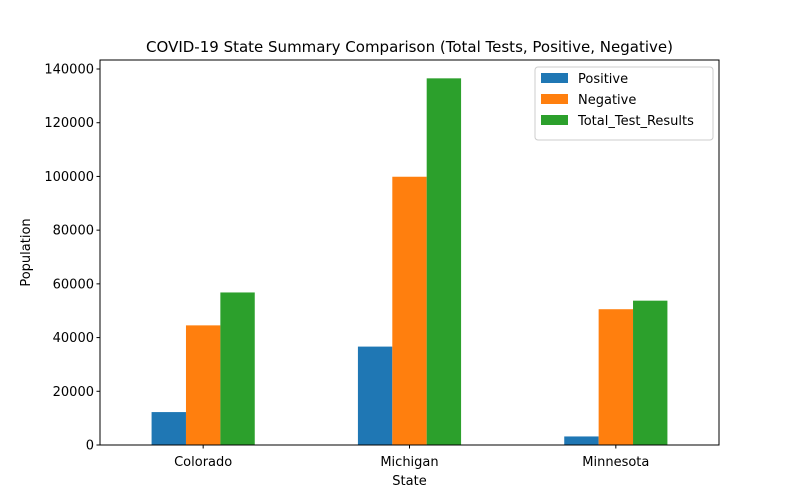 Image resolution: width=800 pixels, height=504 pixels. Describe the element at coordinates (90, 446) in the screenshot. I see `y-tick-label: 0` at that location.